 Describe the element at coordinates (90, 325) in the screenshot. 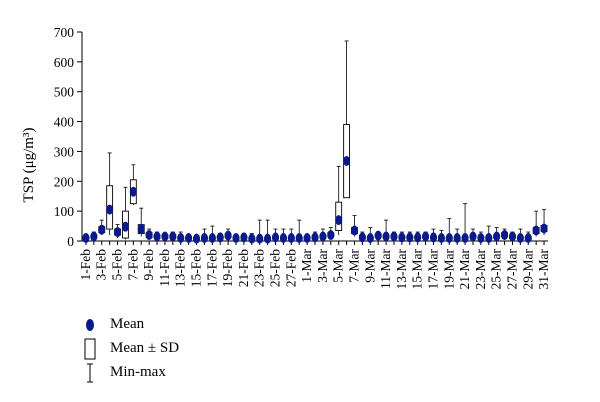

I see `legend-mean-marker` at that location.